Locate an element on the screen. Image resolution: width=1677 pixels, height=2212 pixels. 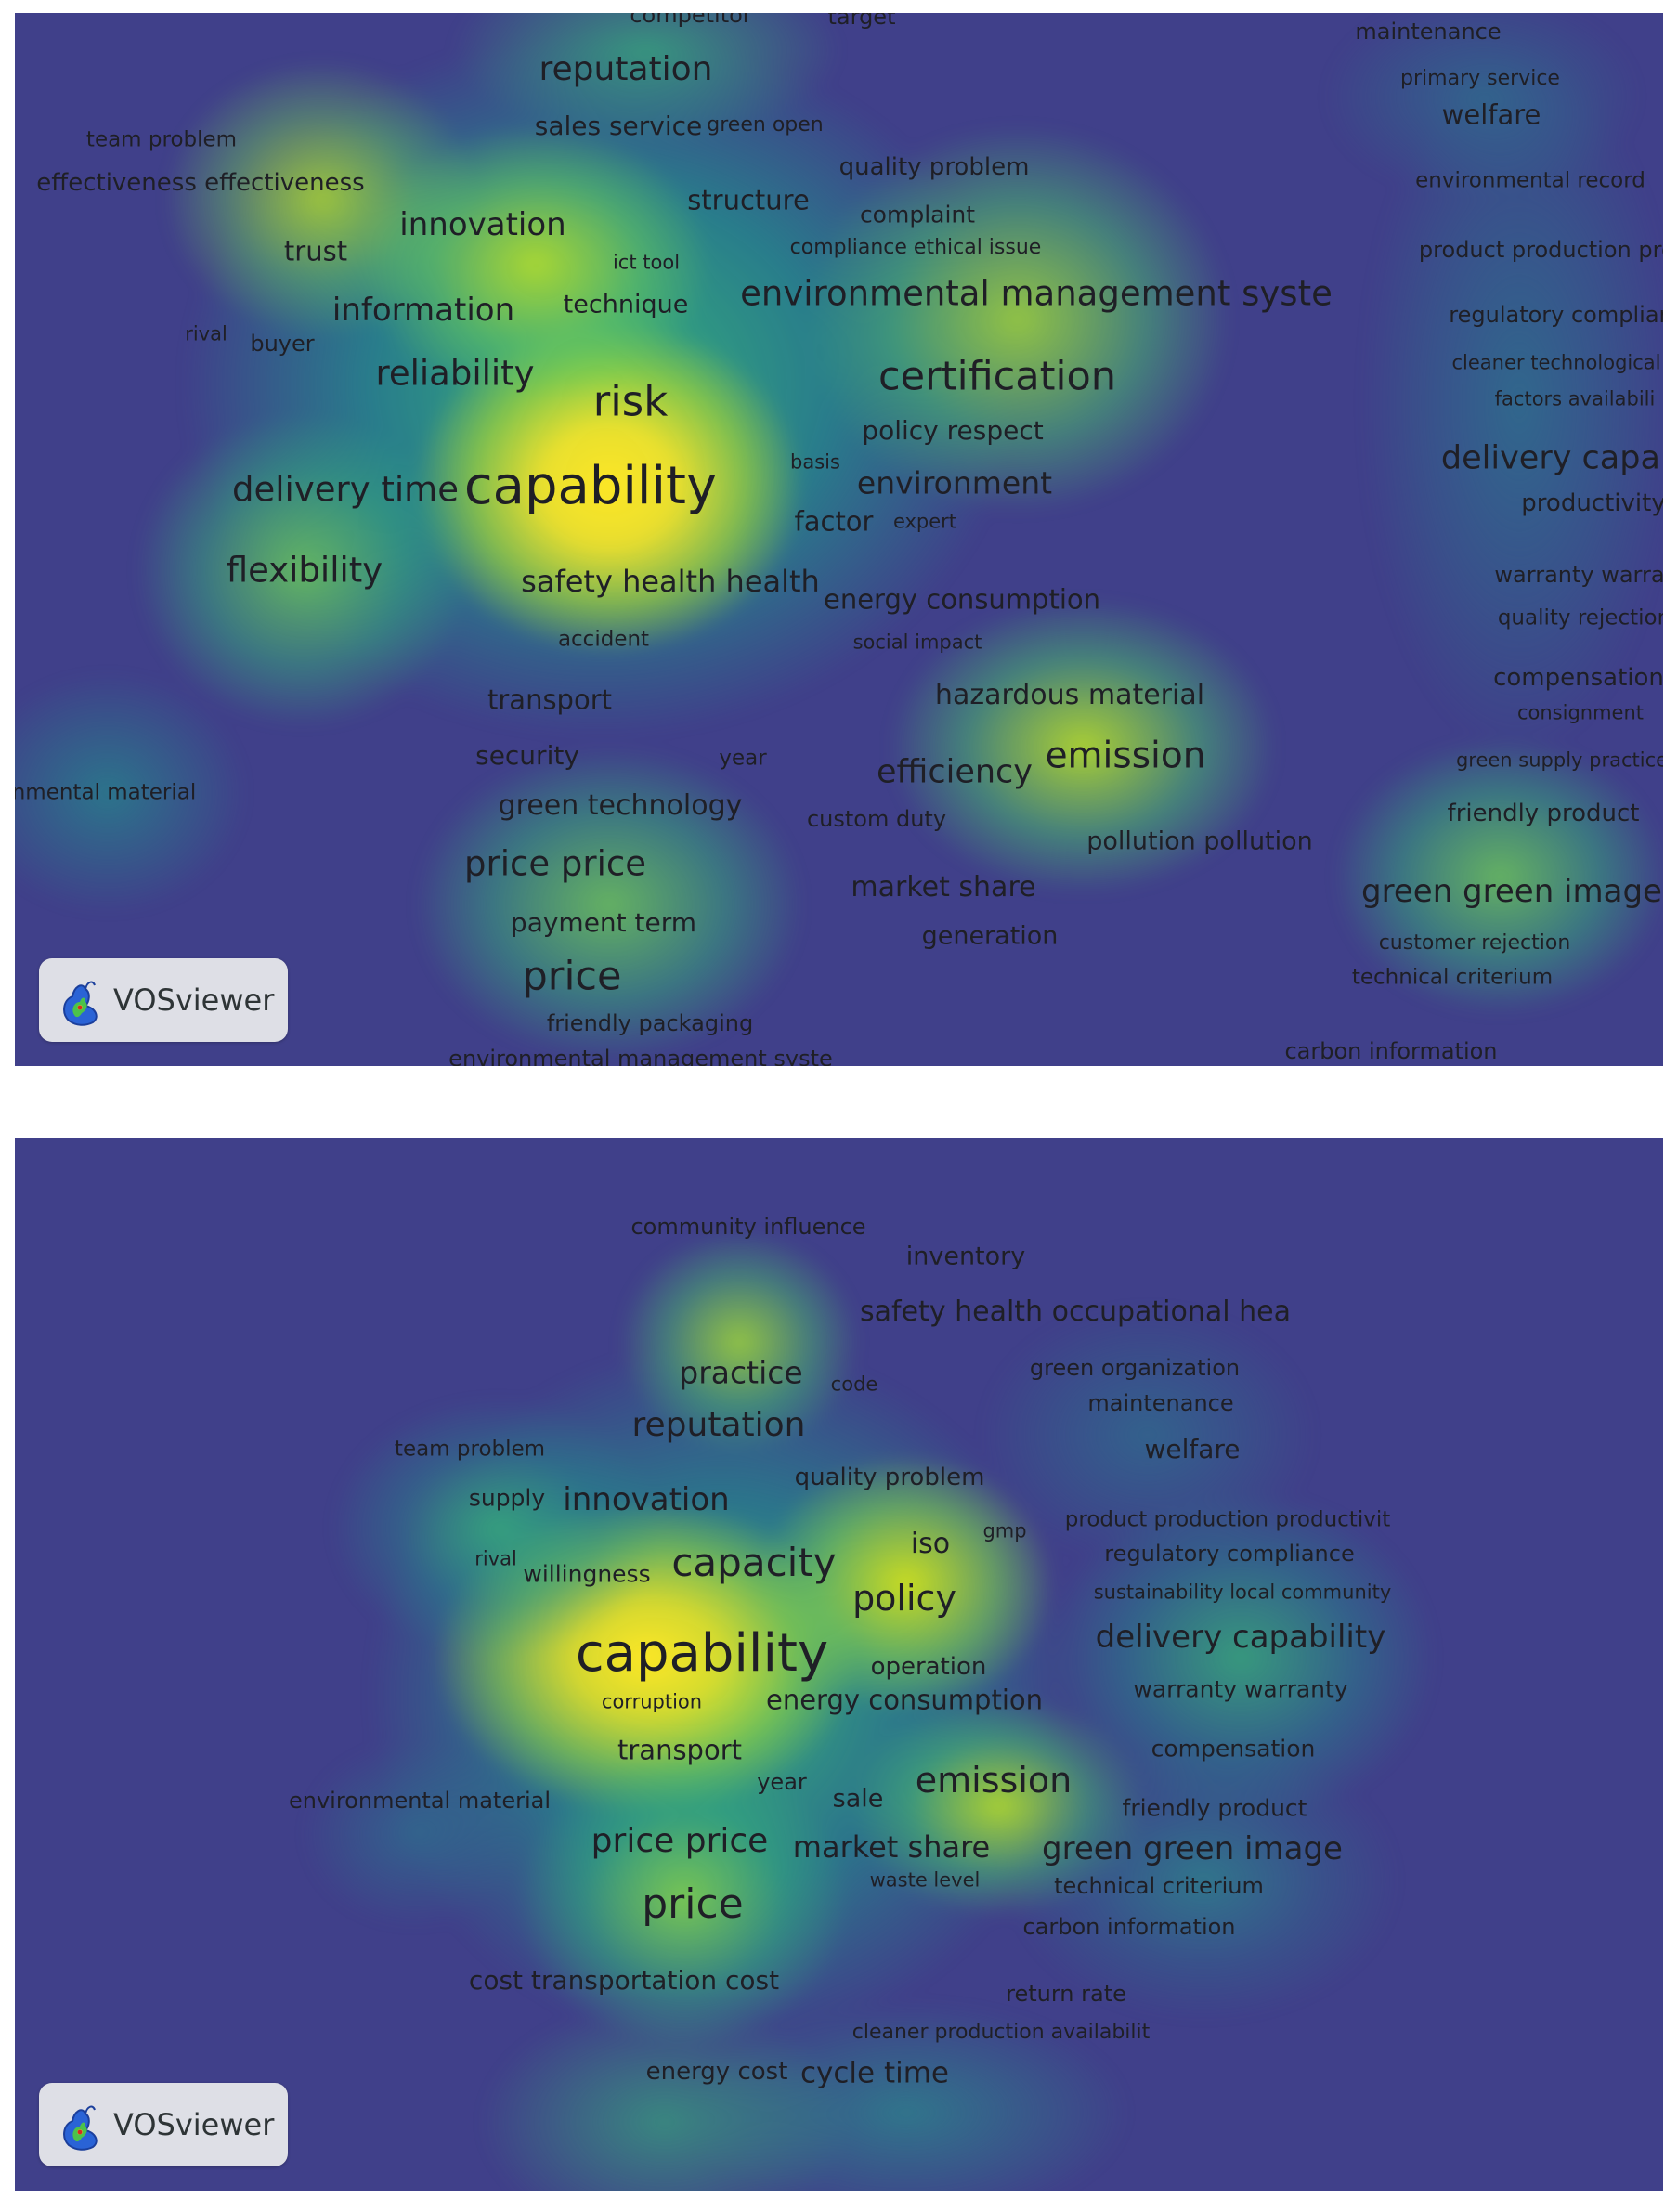
term-label: target is located at coordinates (861, 22).